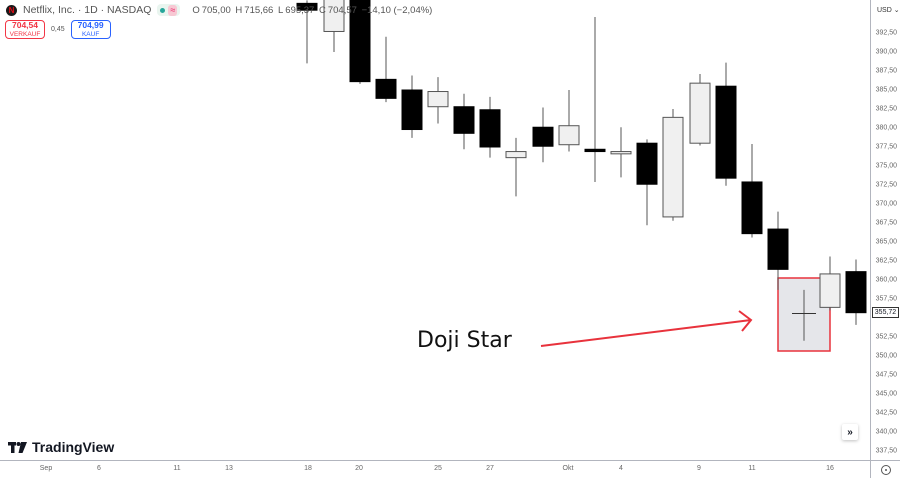 Image resolution: width=900 pixels, height=478 pixels. Describe the element at coordinates (229, 468) in the screenshot. I see `time-tick-label: 13` at that location.